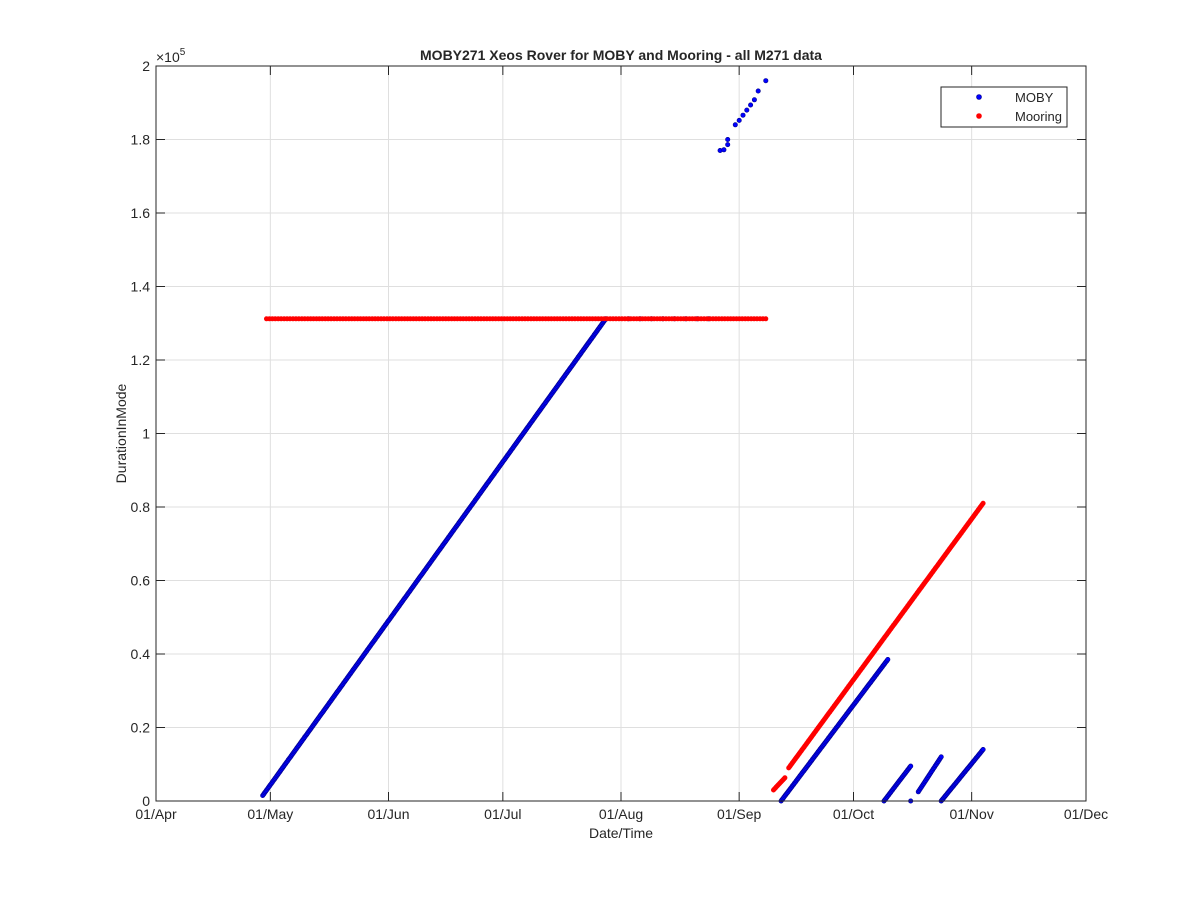 Image resolution: width=1200 pixels, height=900 pixels. Describe the element at coordinates (141, 507) in the screenshot. I see `y-tick-label: 0.8` at that location.